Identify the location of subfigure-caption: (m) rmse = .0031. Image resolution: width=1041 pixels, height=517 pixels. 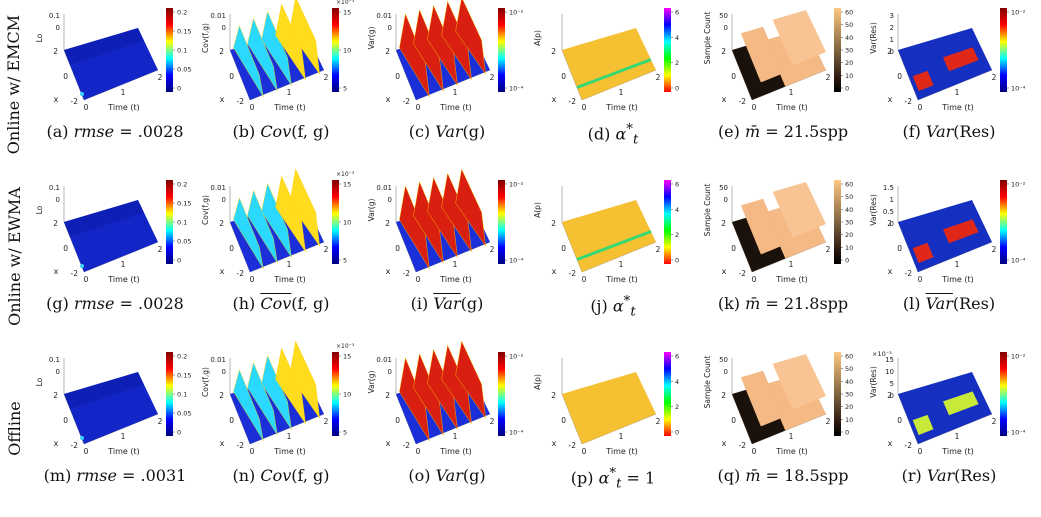
(115, 475).